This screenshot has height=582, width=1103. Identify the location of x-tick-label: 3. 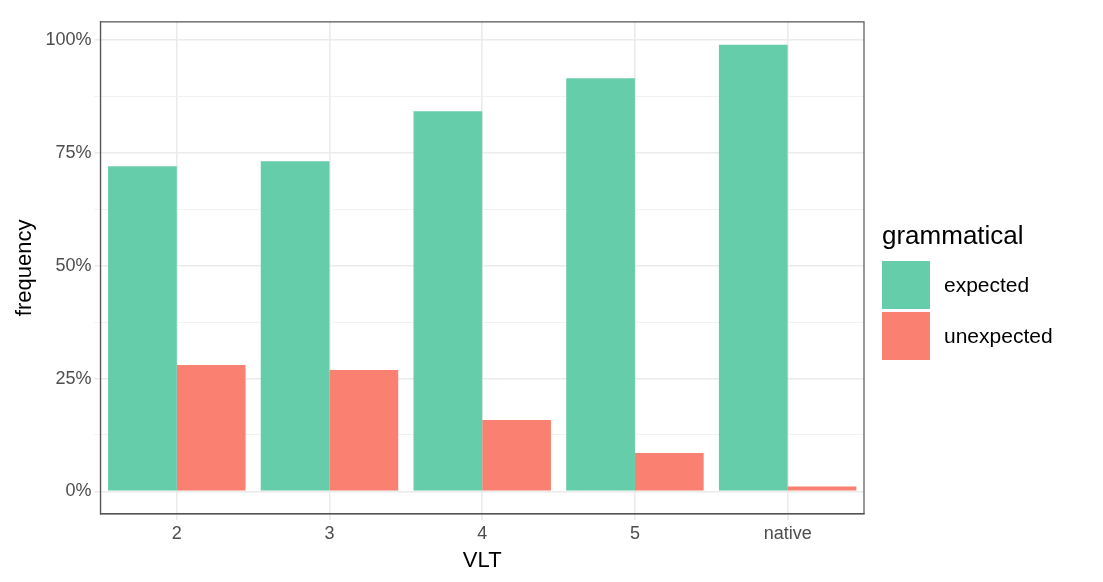
(329, 532).